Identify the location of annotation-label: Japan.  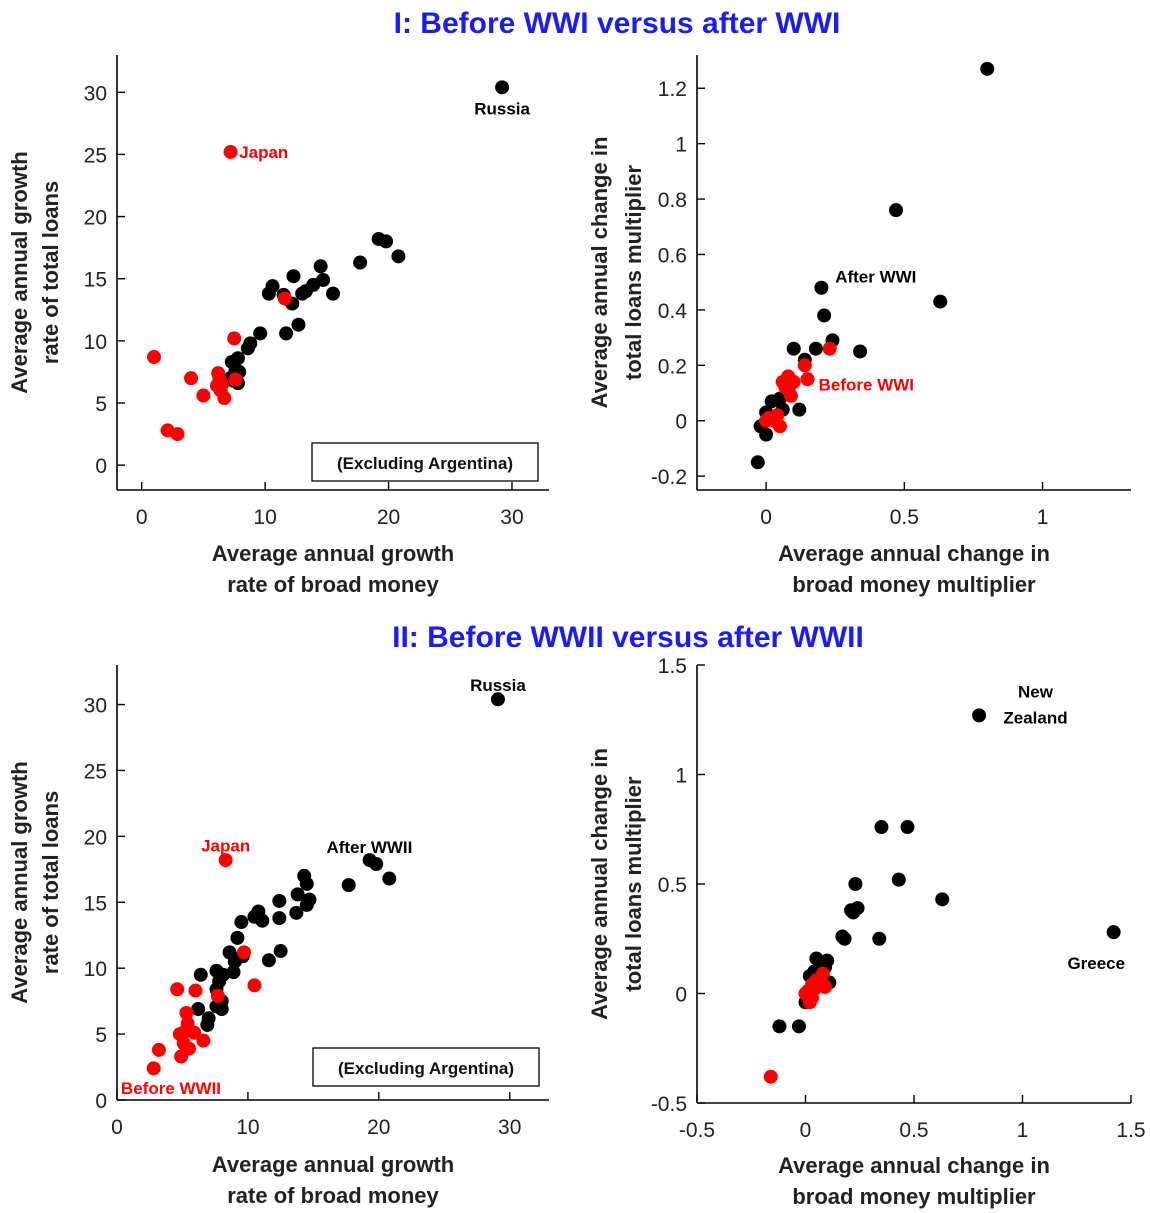
(263, 152).